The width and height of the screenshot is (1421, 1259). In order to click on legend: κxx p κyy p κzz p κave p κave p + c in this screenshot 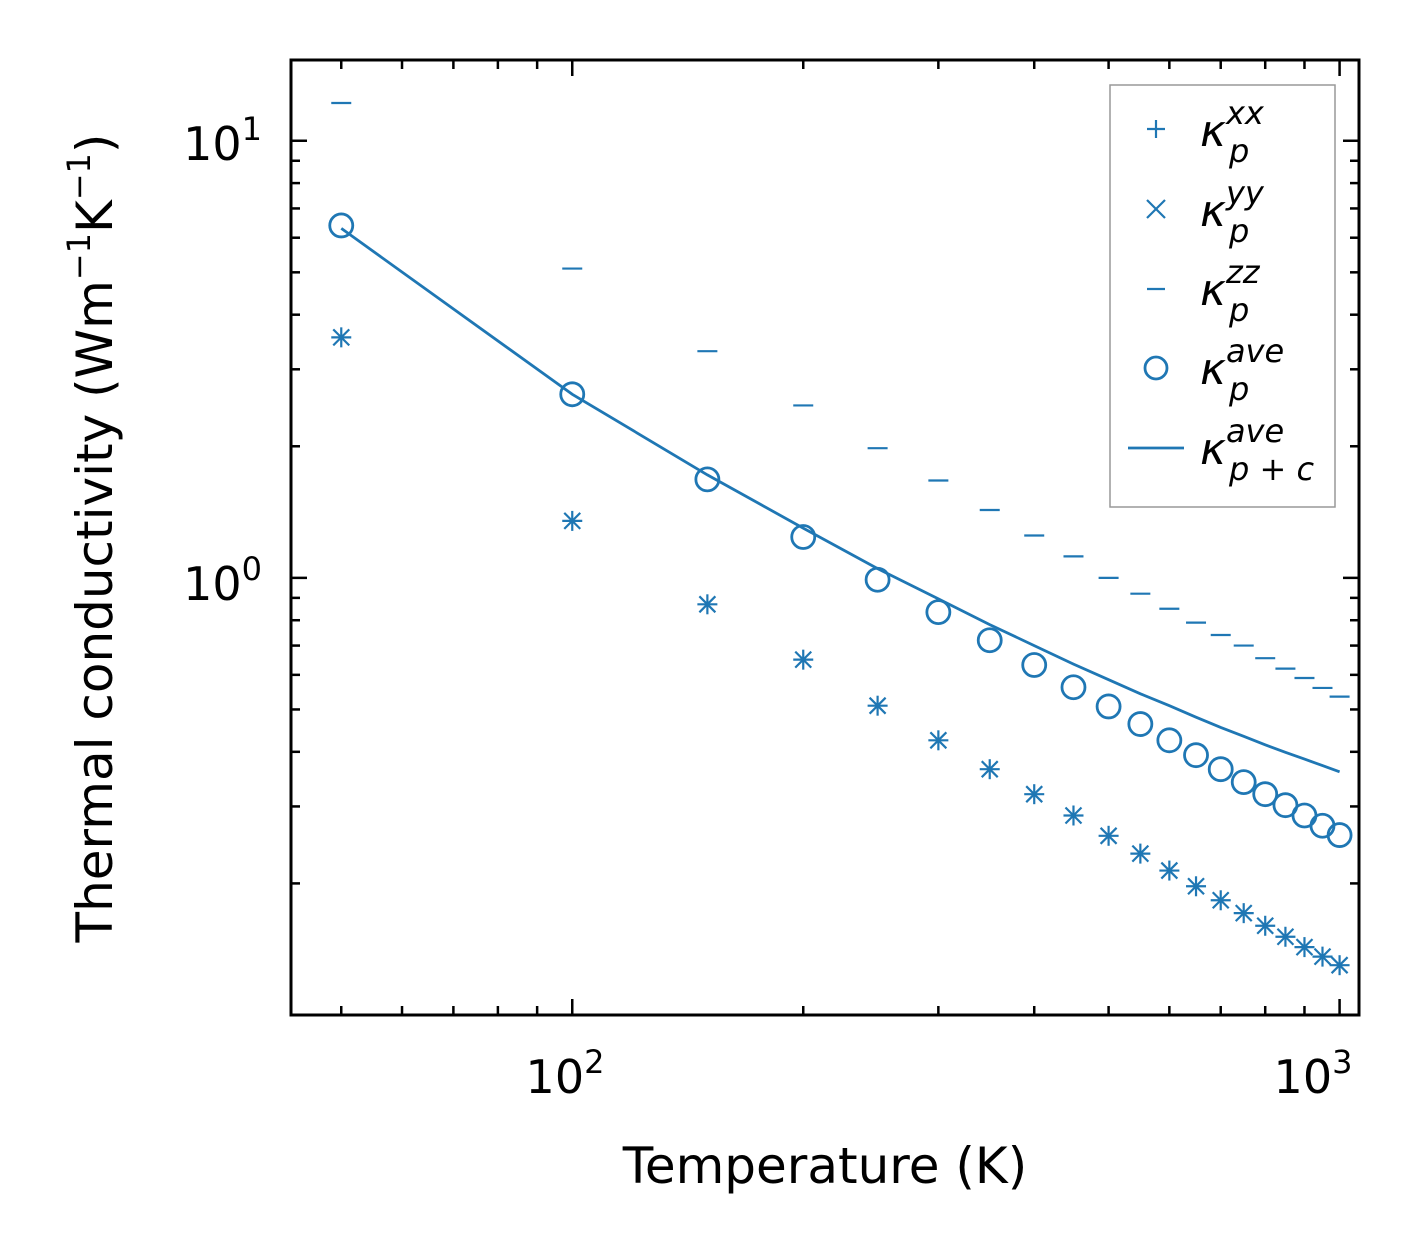, I will do `click(1222, 296)`.